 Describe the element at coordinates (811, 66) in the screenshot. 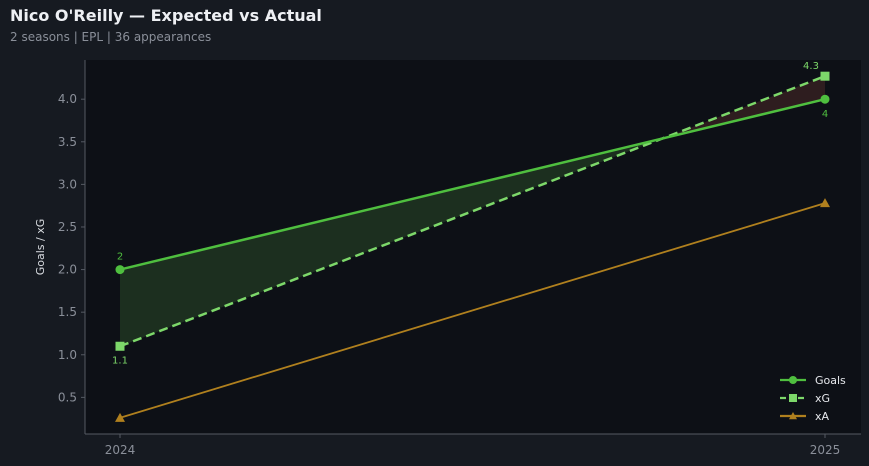

I see `xg-data-label: 4.3` at that location.